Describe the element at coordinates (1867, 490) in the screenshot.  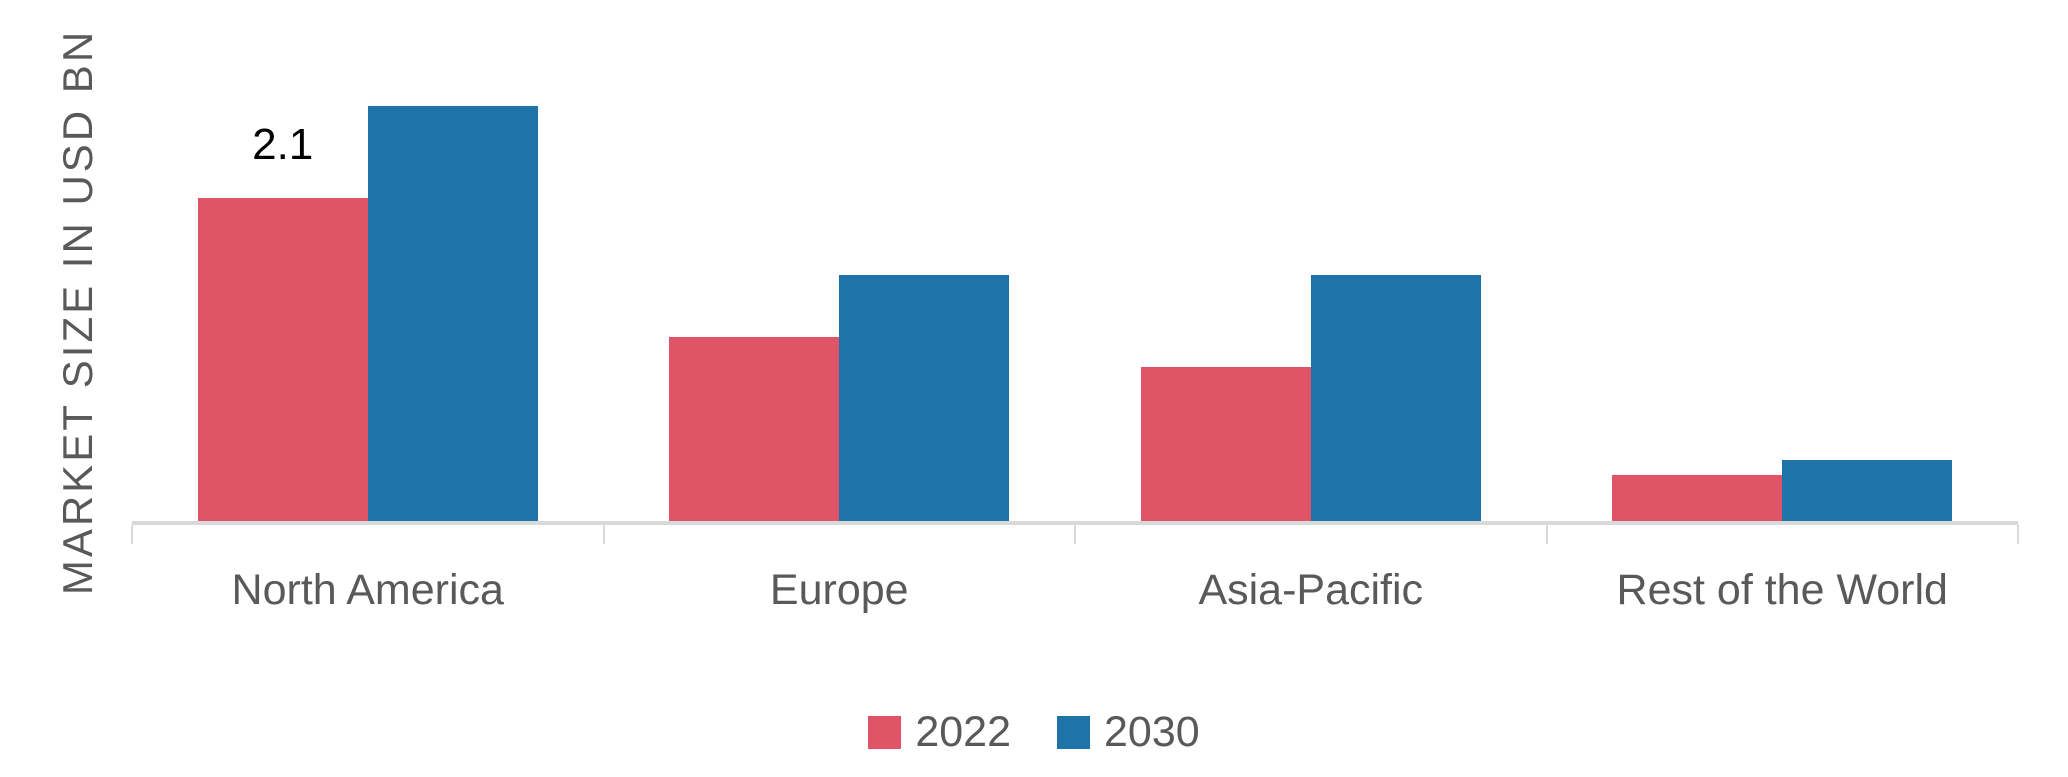
I see `bar-2030-rest-of-the-world` at that location.